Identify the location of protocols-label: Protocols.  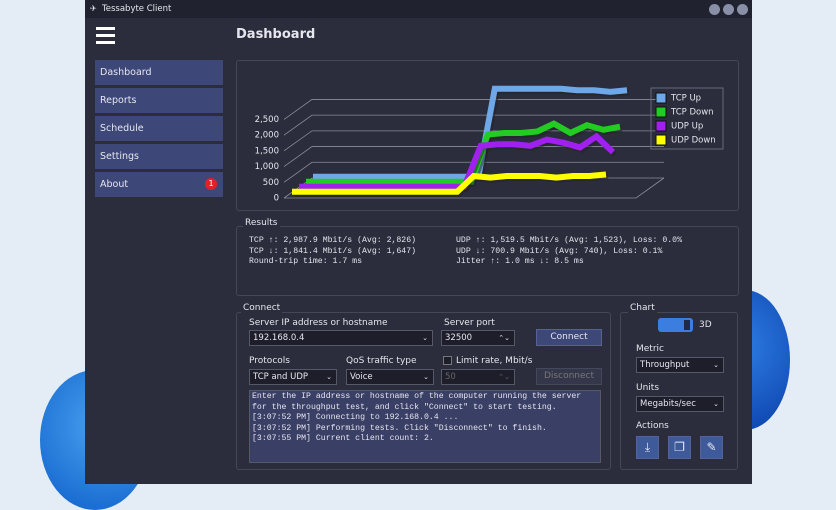
(269, 361).